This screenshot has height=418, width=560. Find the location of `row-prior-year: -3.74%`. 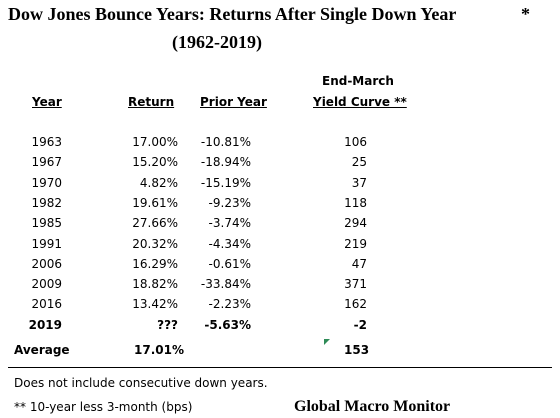

row-prior-year: -3.74% is located at coordinates (229, 223).